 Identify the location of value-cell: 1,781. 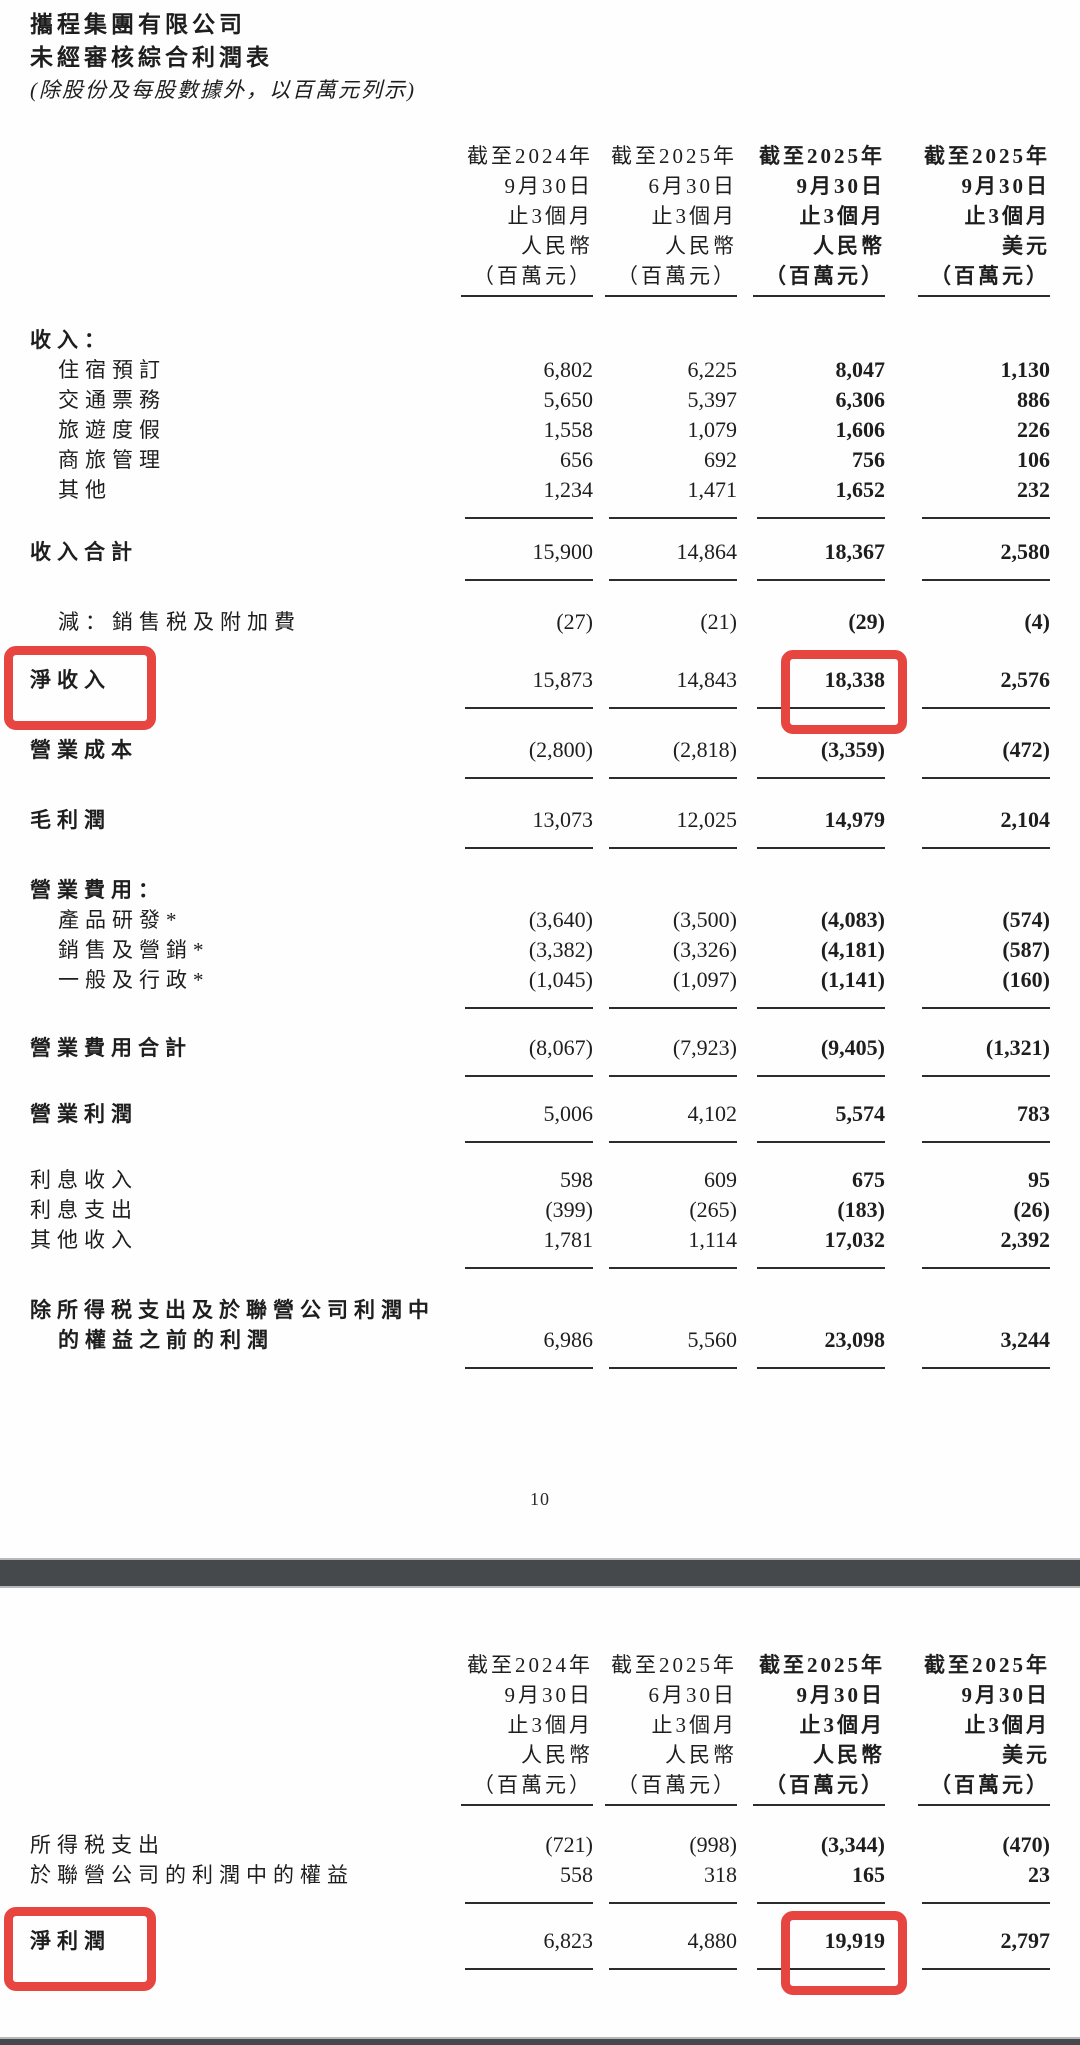
(514, 1247).